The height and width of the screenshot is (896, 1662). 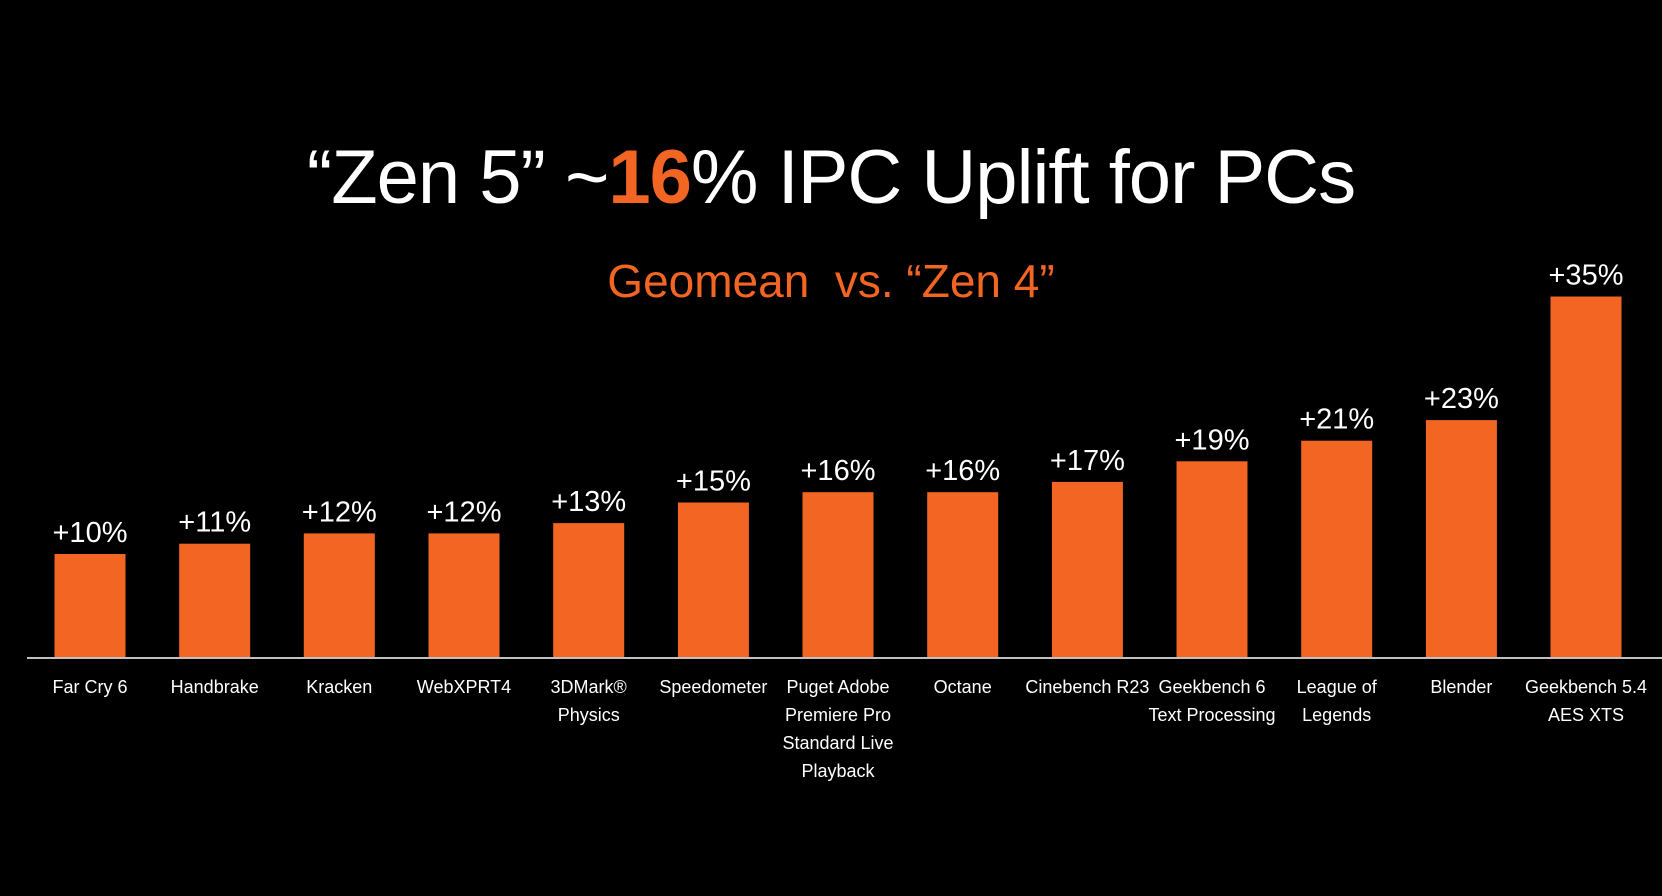 What do you see at coordinates (1461, 399) in the screenshot?
I see `bar-value-label: +23%` at bounding box center [1461, 399].